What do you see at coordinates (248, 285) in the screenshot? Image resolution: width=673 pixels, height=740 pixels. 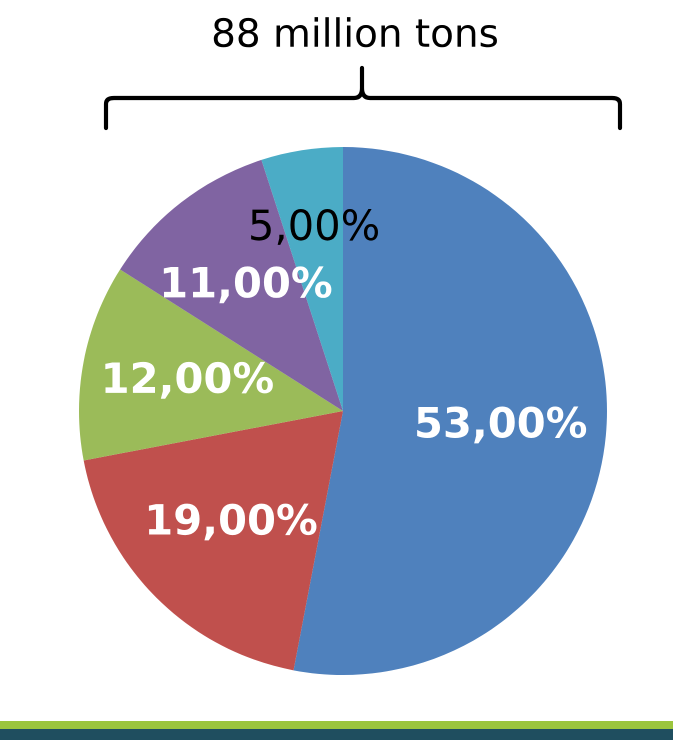 I see `data-label: 11,00%` at bounding box center [248, 285].